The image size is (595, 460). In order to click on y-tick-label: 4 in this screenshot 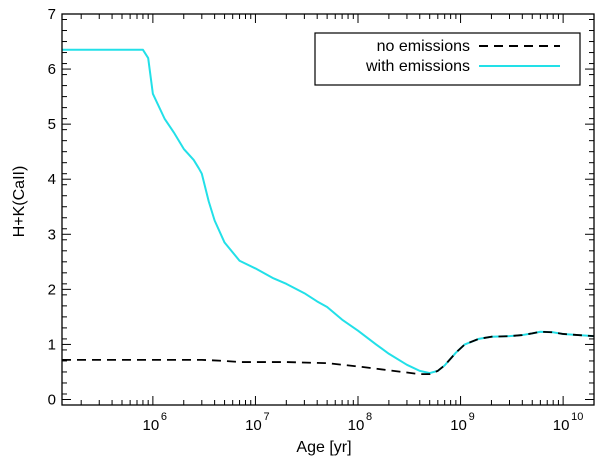, I will do `click(52, 179)`.